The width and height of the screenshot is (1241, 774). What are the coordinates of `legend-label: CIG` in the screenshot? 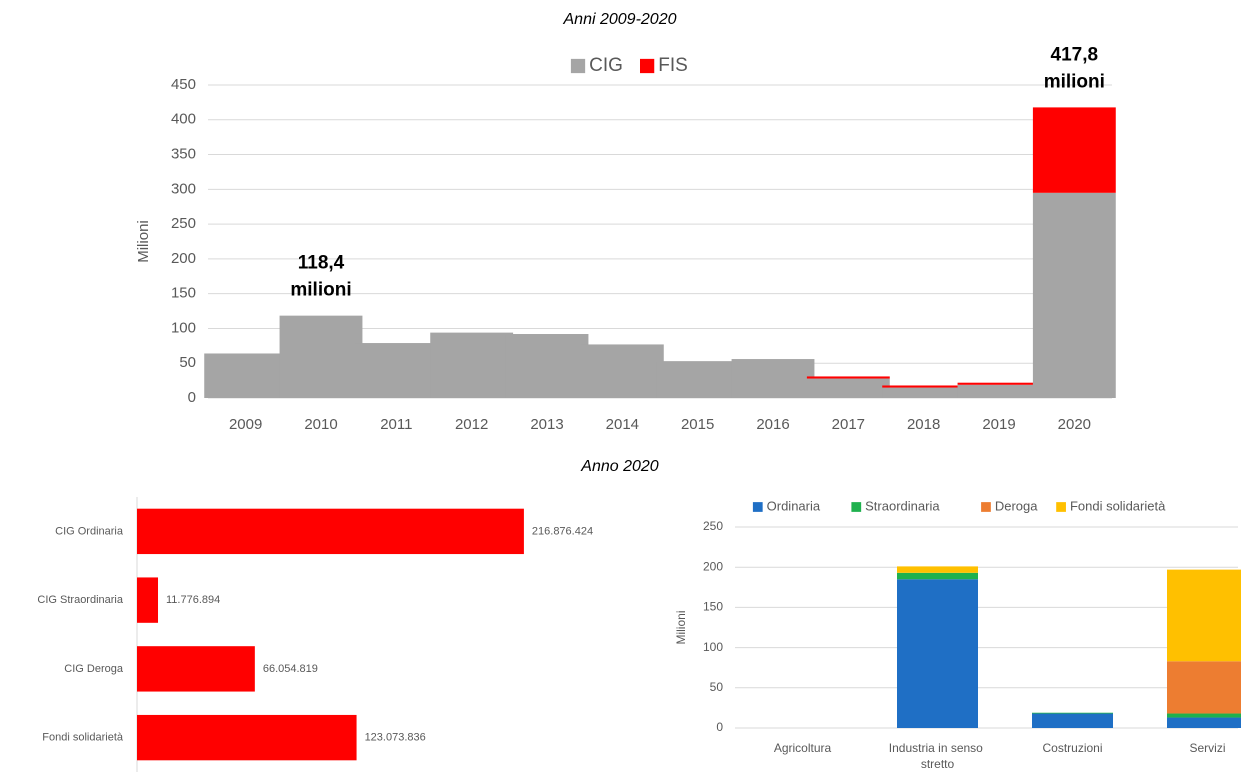 It's located at (606, 65).